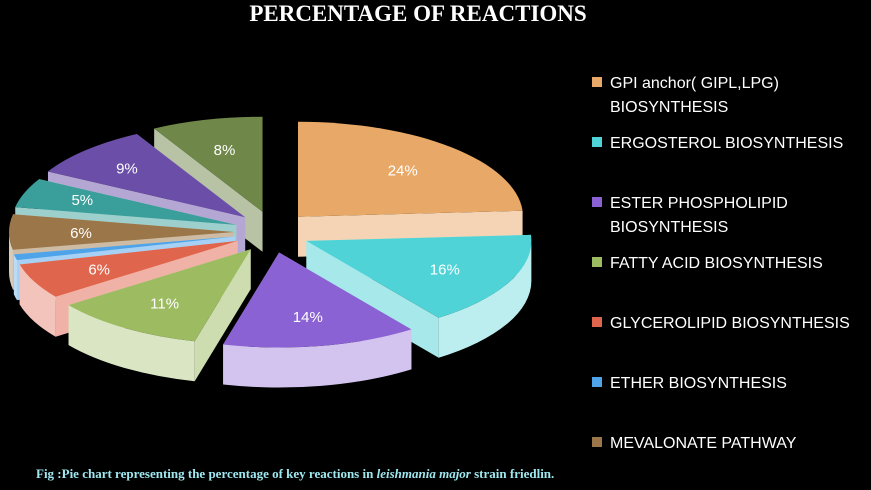 This screenshot has height=490, width=871. Describe the element at coordinates (423, 473) in the screenshot. I see `caption-italic: leishmania major` at that location.